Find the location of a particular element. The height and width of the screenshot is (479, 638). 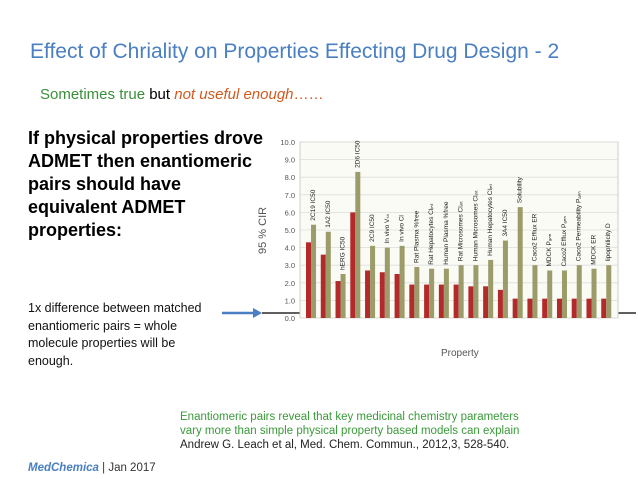

category-label: 2C9 IC50 is located at coordinates (372, 228).